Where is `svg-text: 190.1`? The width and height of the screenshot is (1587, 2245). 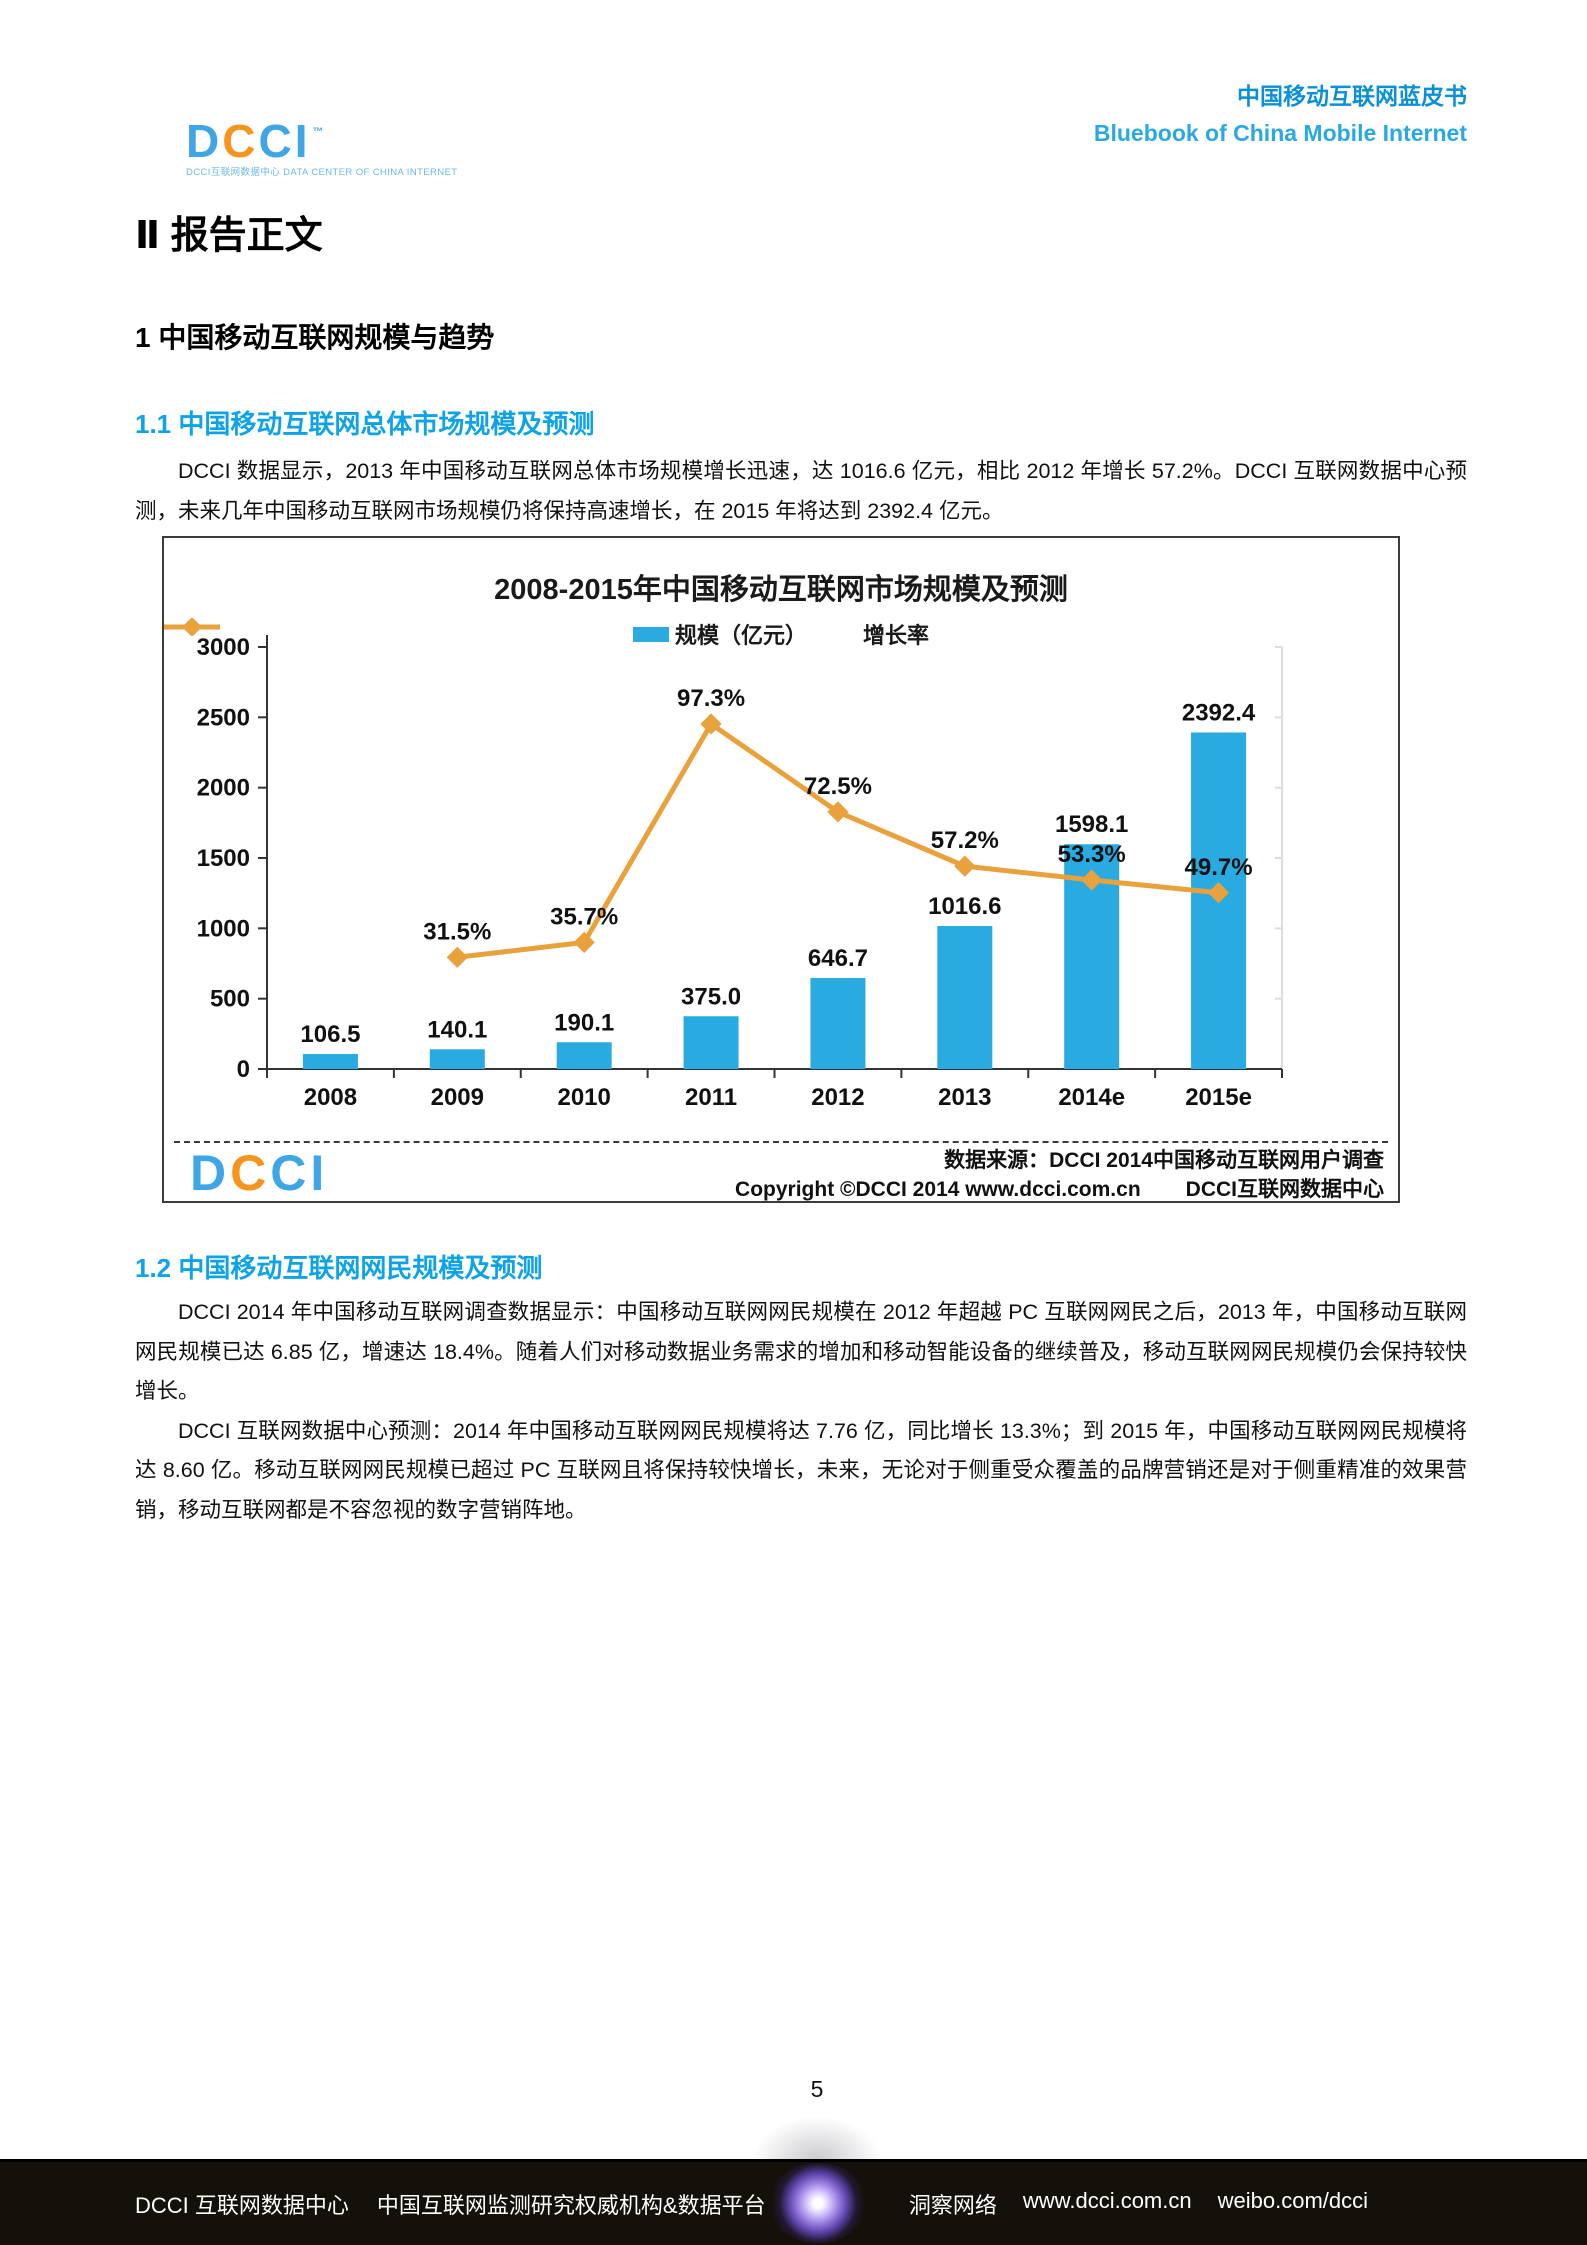
svg-text: 190.1 is located at coordinates (584, 1022).